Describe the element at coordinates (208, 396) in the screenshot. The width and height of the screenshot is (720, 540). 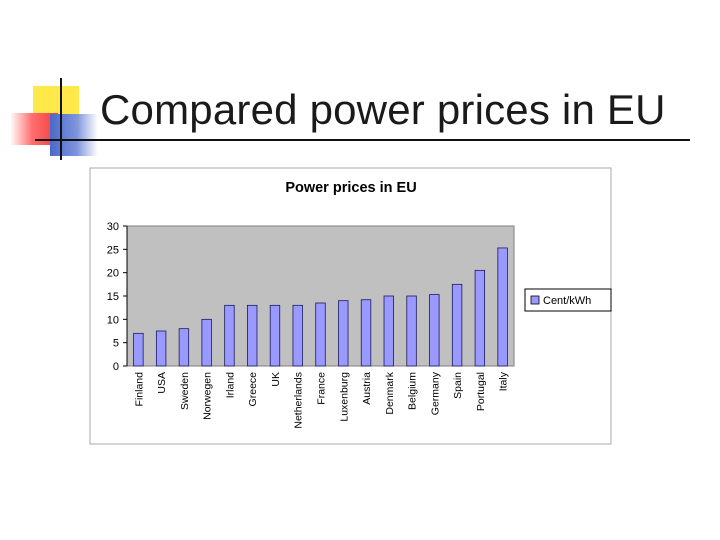
I see `x-tick-label: Norwegen` at that location.